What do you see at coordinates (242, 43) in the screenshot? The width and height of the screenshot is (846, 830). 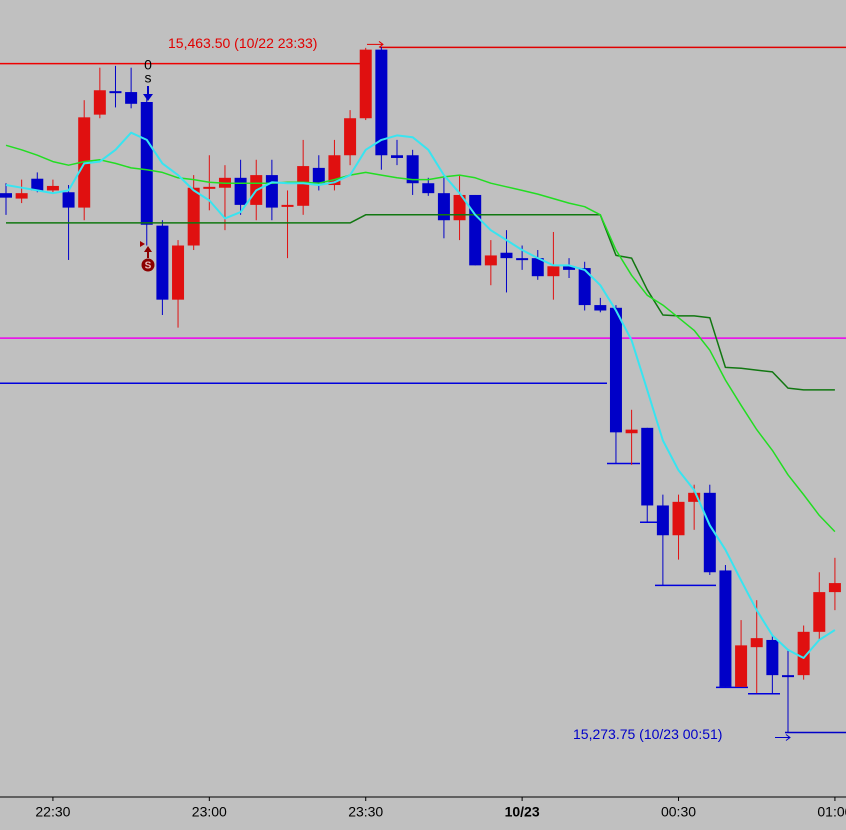 I see `extreme-label: 15,463.50 (10/22 23:33)` at bounding box center [242, 43].